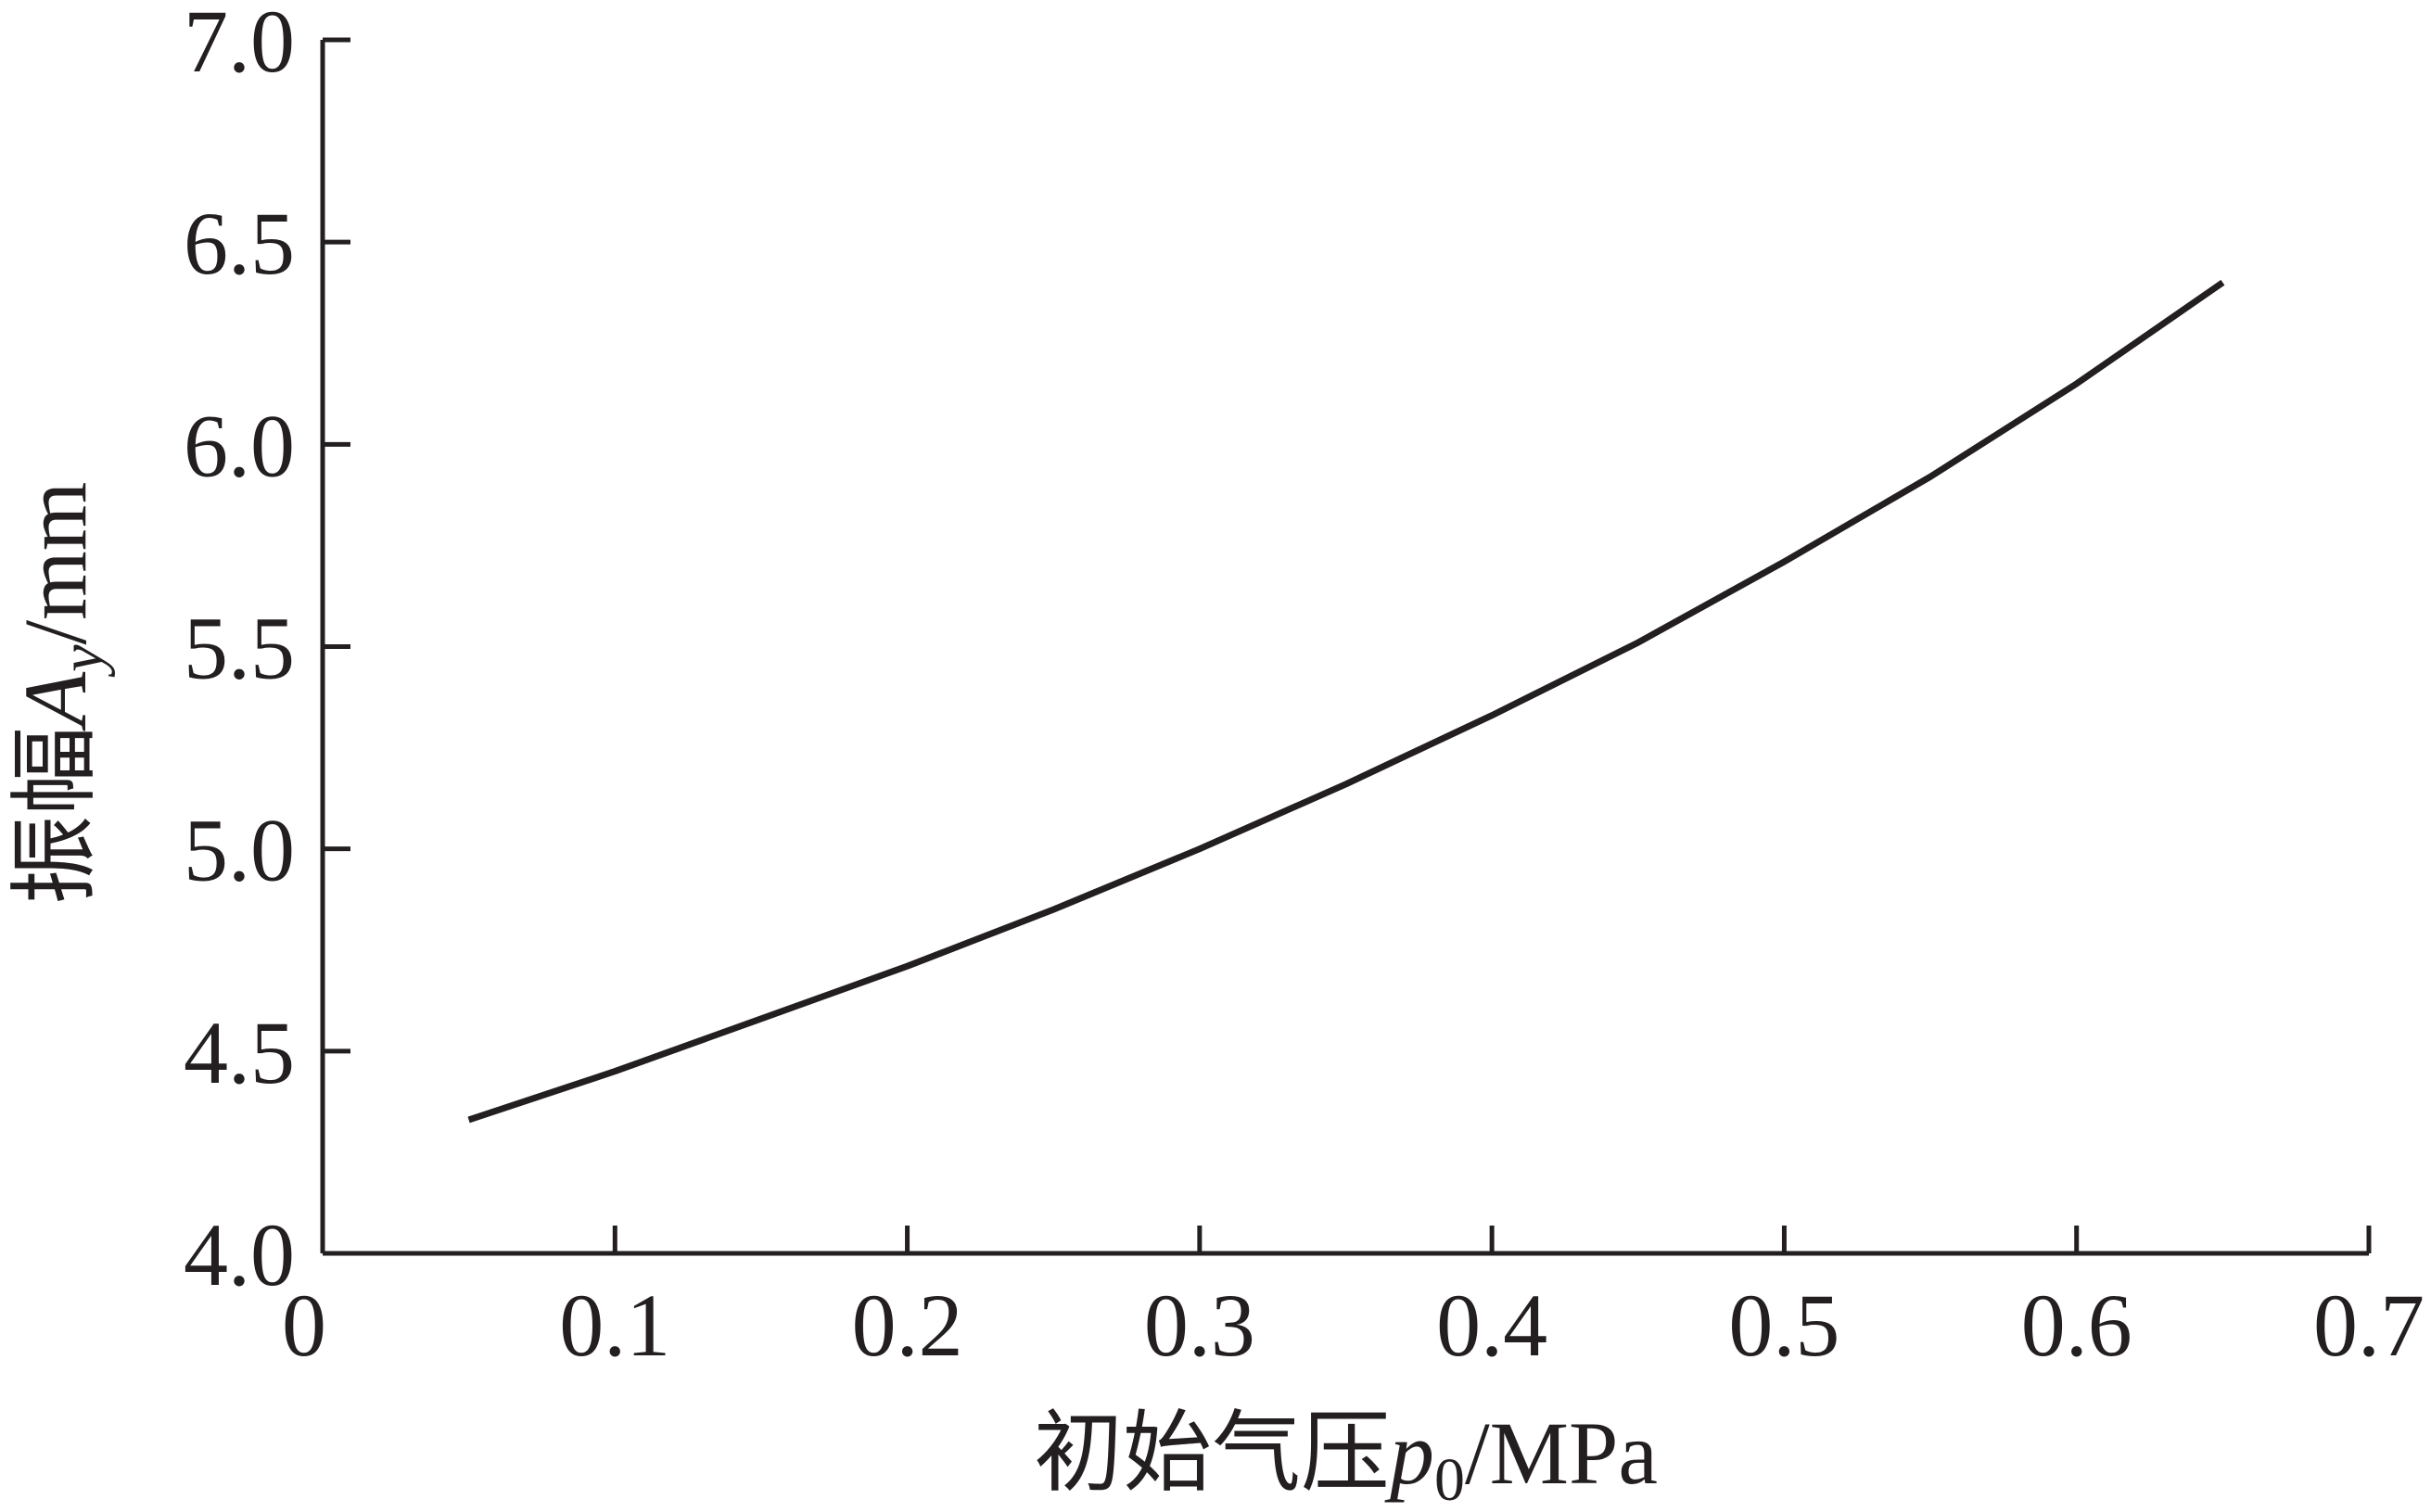 The height and width of the screenshot is (1512, 2431). Describe the element at coordinates (55, 701) in the screenshot. I see `y-axis-title-symbol: A` at that location.